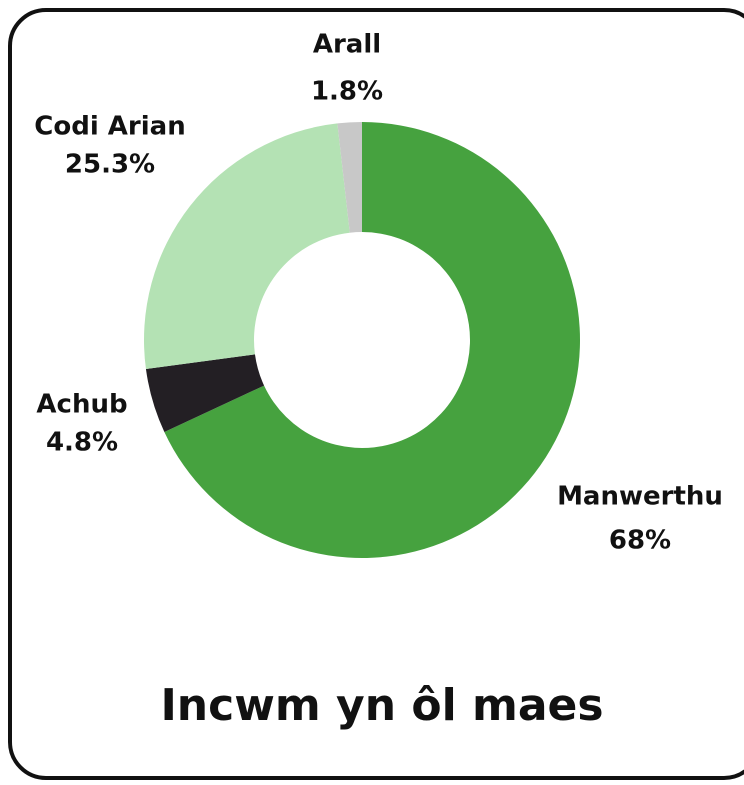  What do you see at coordinates (347, 92) in the screenshot?
I see `slice-value: 1.8%` at bounding box center [347, 92].